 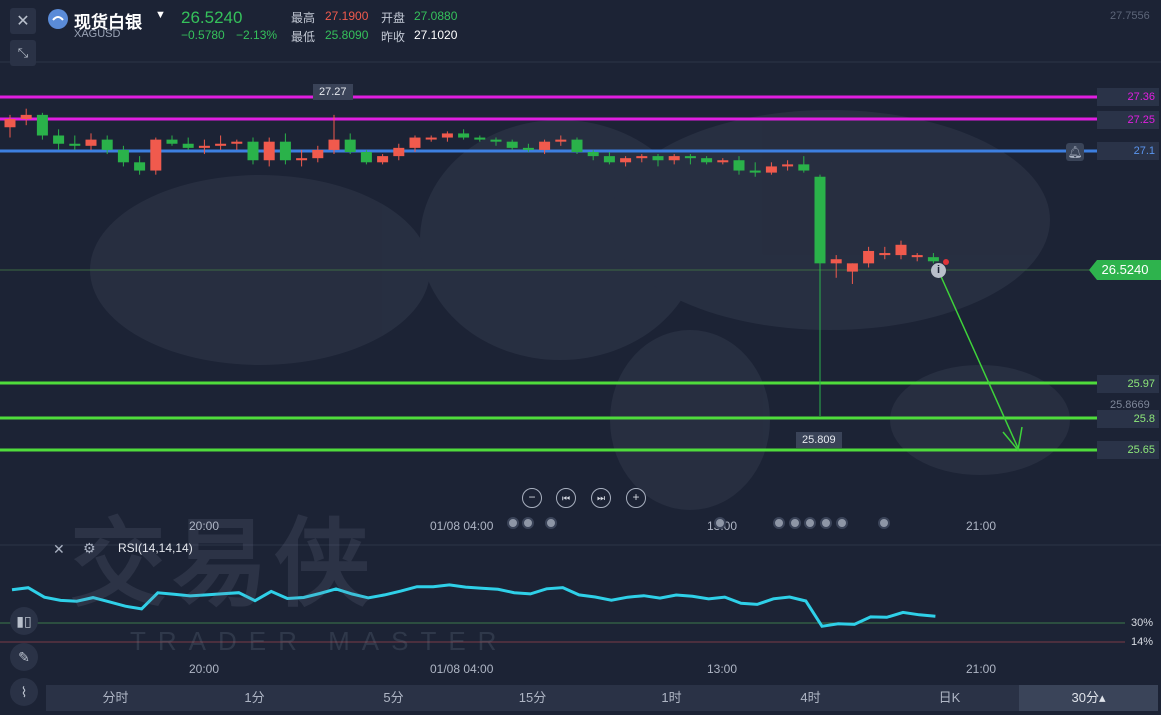 I want to click on close-icon: ✕, so click(x=23, y=21).